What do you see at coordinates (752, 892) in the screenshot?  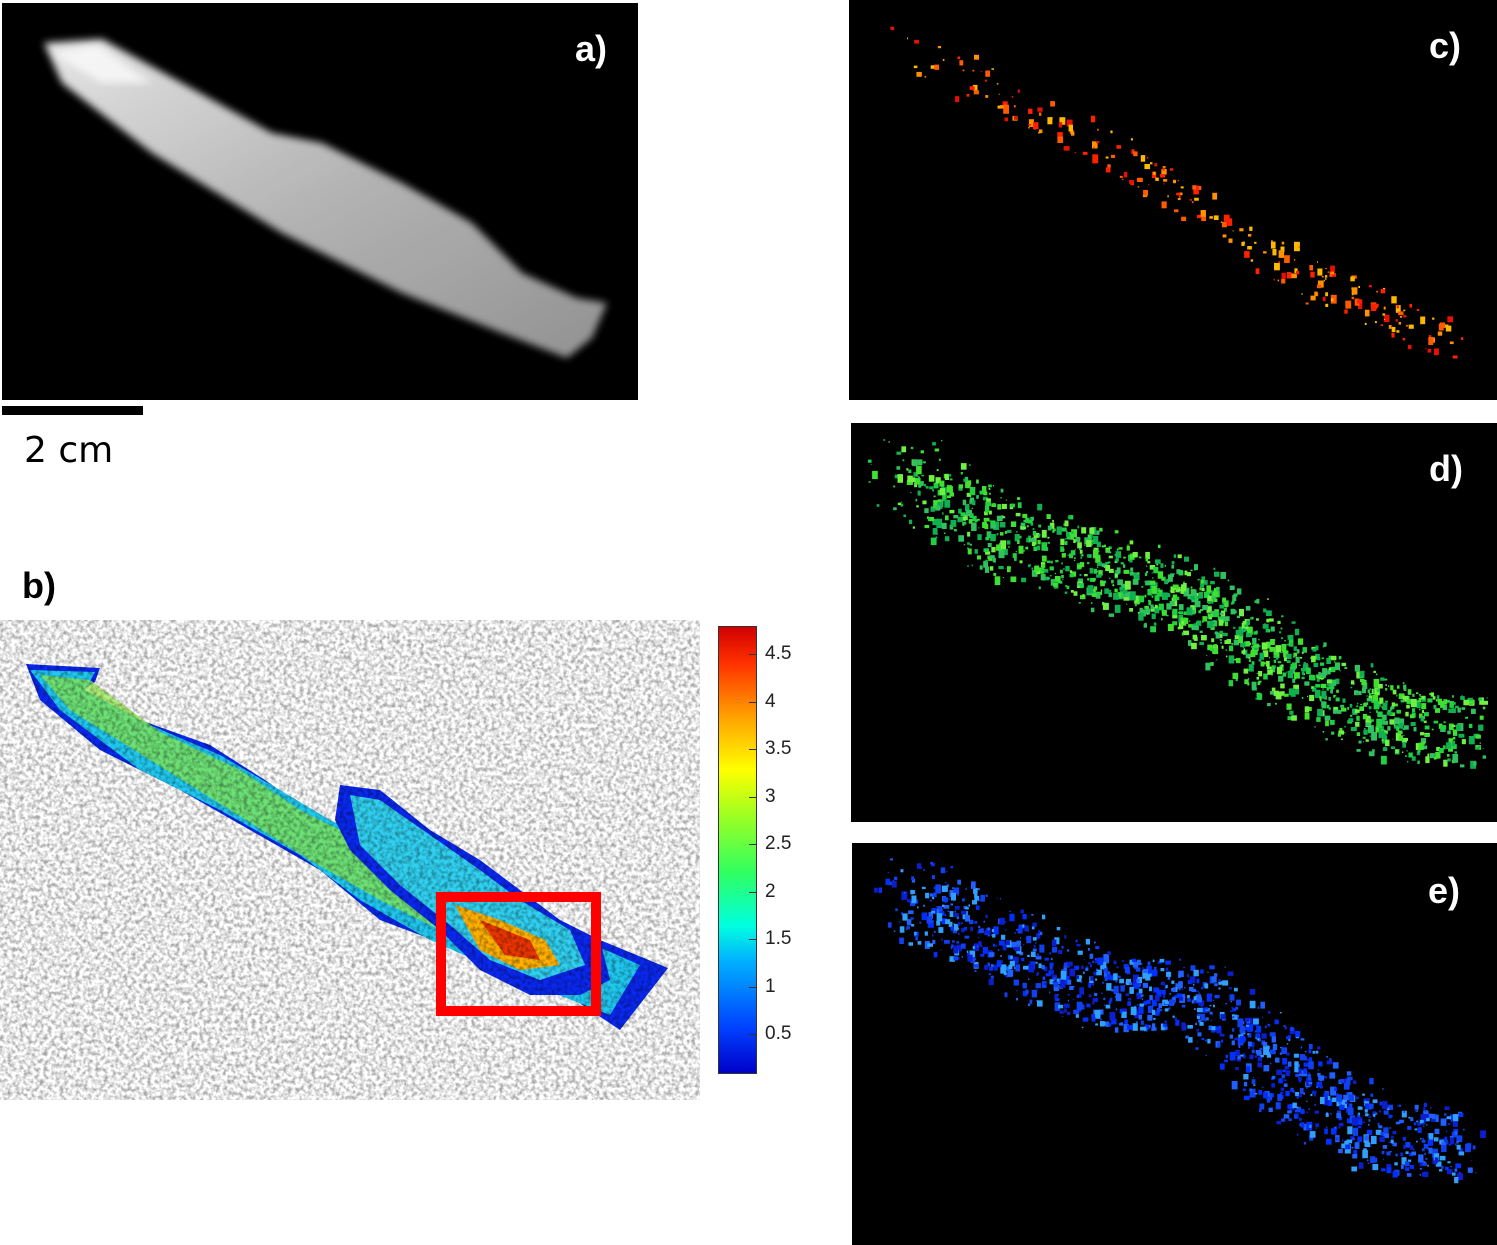 I see `colorbar-tick-mark` at bounding box center [752, 892].